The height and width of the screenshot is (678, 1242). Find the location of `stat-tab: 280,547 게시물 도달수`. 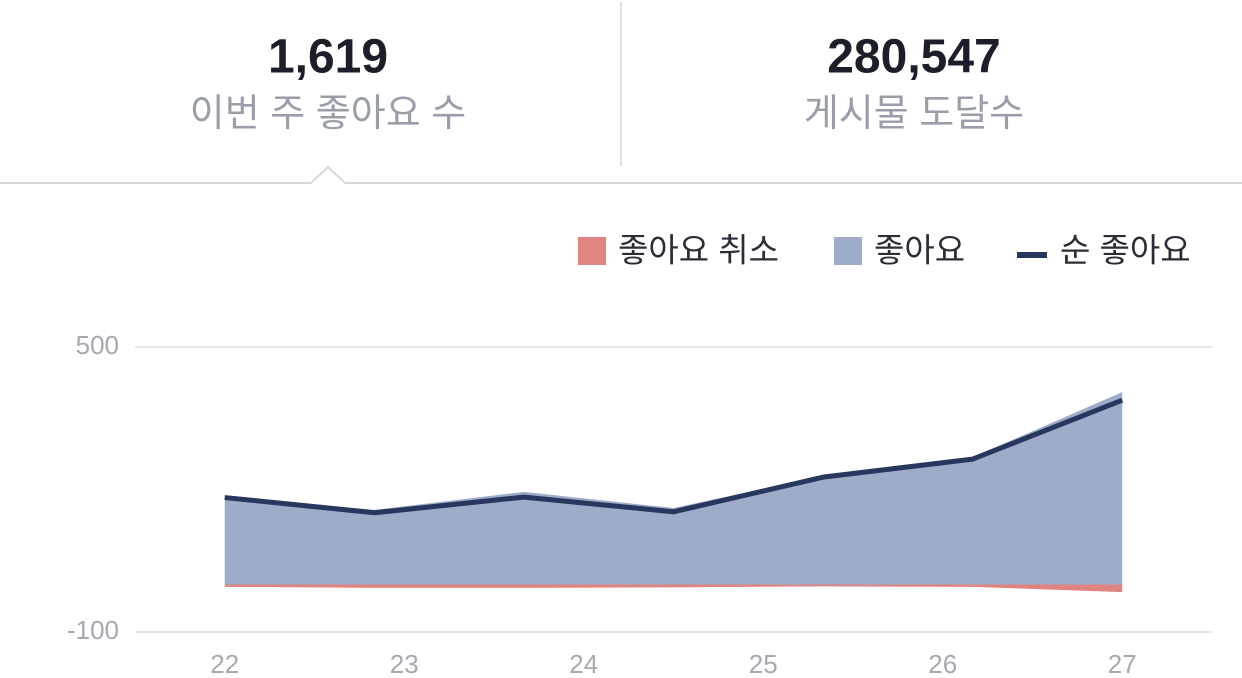

stat-tab: 280,547 게시물 도달수 is located at coordinates (914, 83).